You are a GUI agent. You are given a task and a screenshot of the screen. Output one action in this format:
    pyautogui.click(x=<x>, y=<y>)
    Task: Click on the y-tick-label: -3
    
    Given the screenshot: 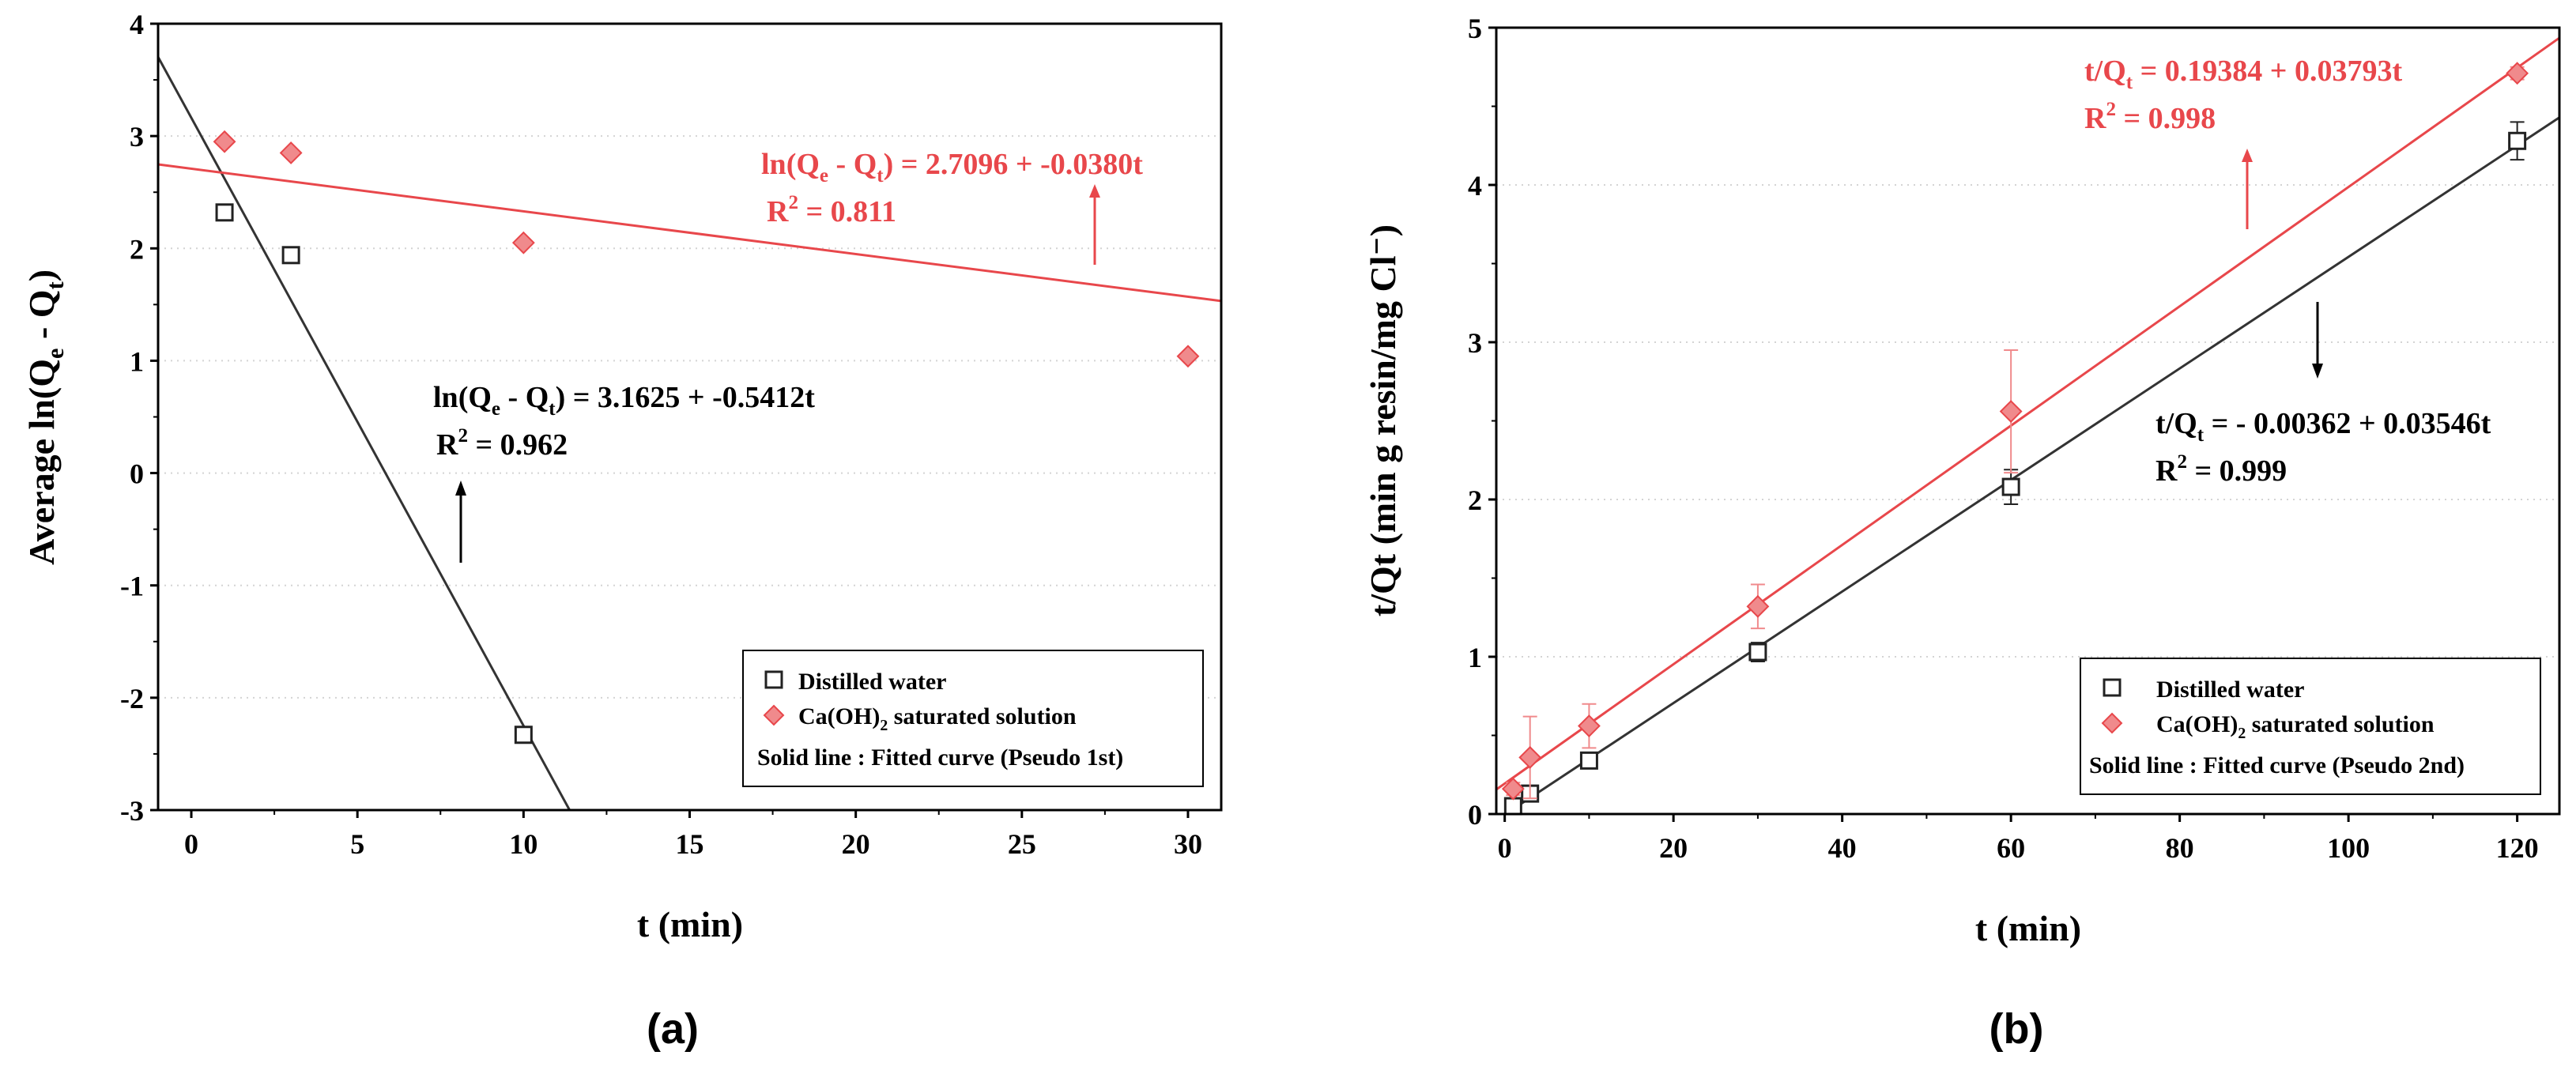 What is the action you would take?
    pyautogui.click(x=132, y=811)
    